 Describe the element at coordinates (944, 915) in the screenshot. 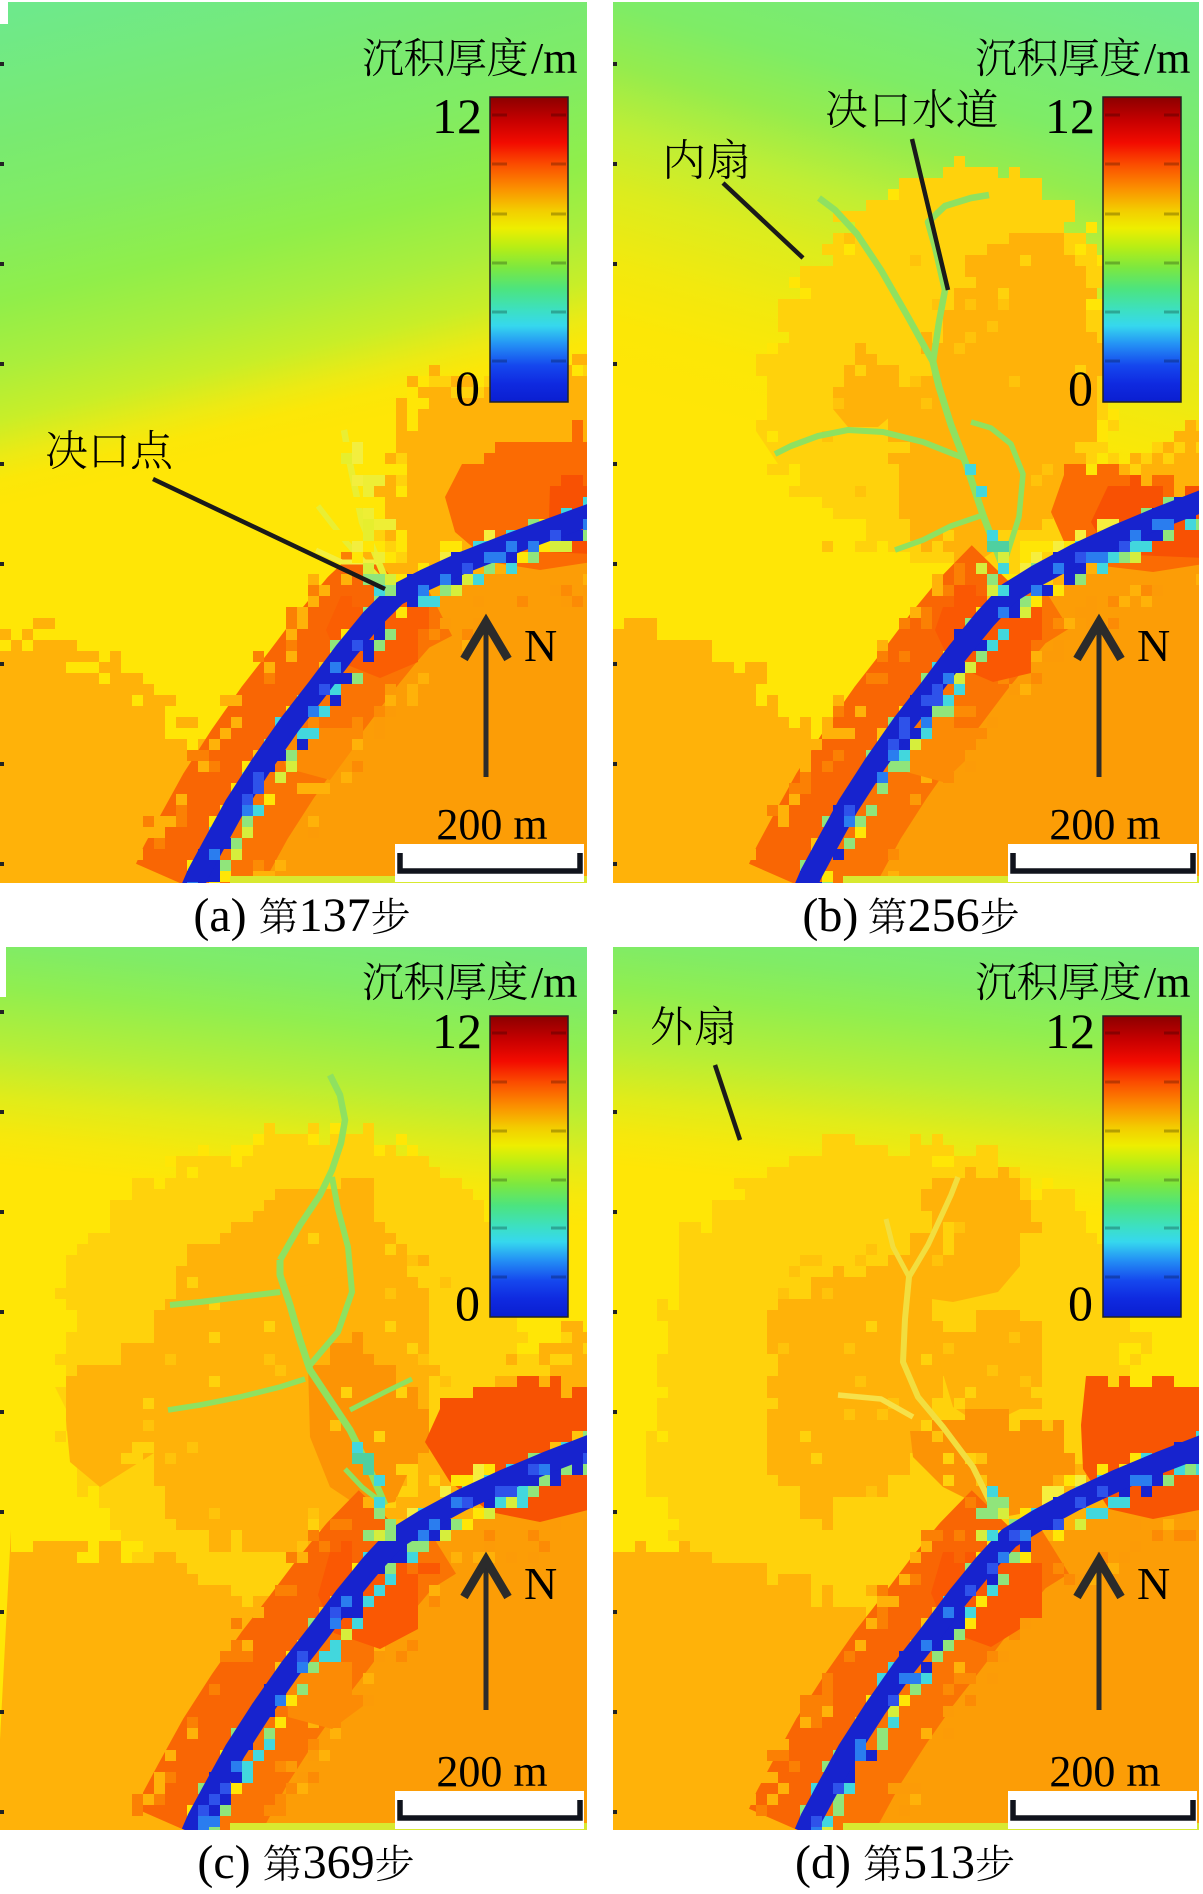

I see `svg-text: 256` at that location.